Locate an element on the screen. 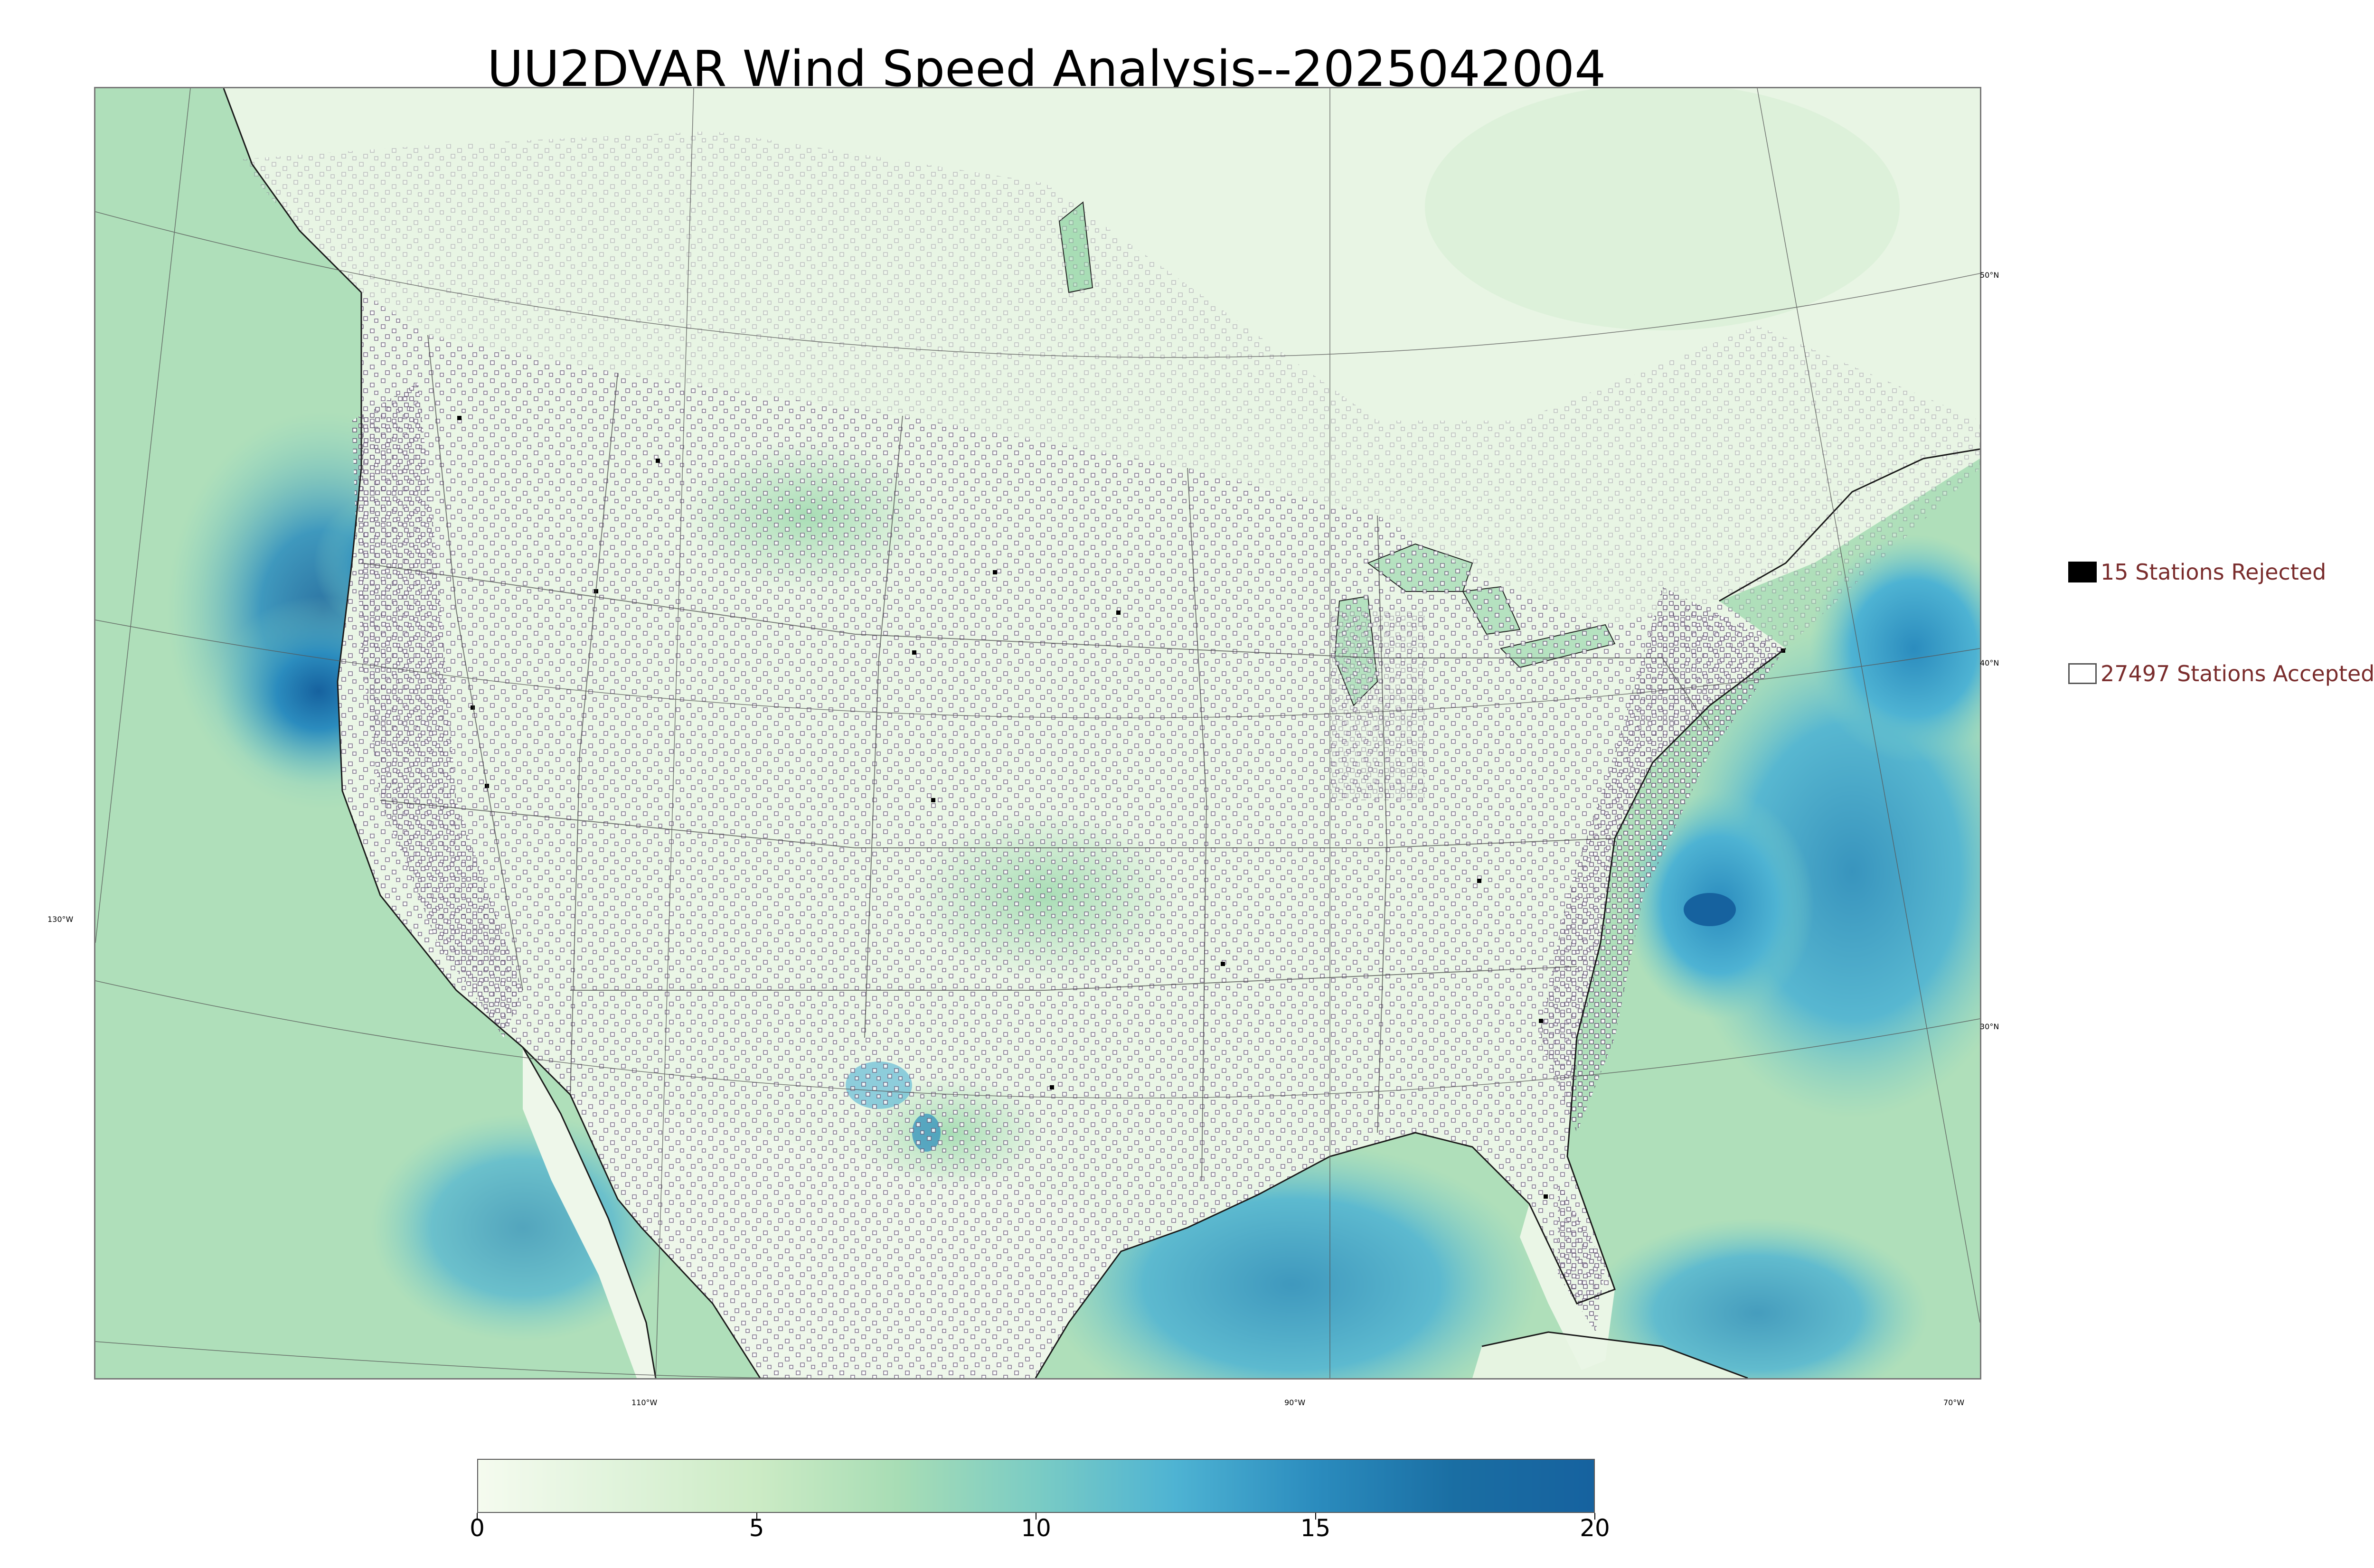 The height and width of the screenshot is (1568, 2374). lon-label-70w: 70°W is located at coordinates (1954, 1403).